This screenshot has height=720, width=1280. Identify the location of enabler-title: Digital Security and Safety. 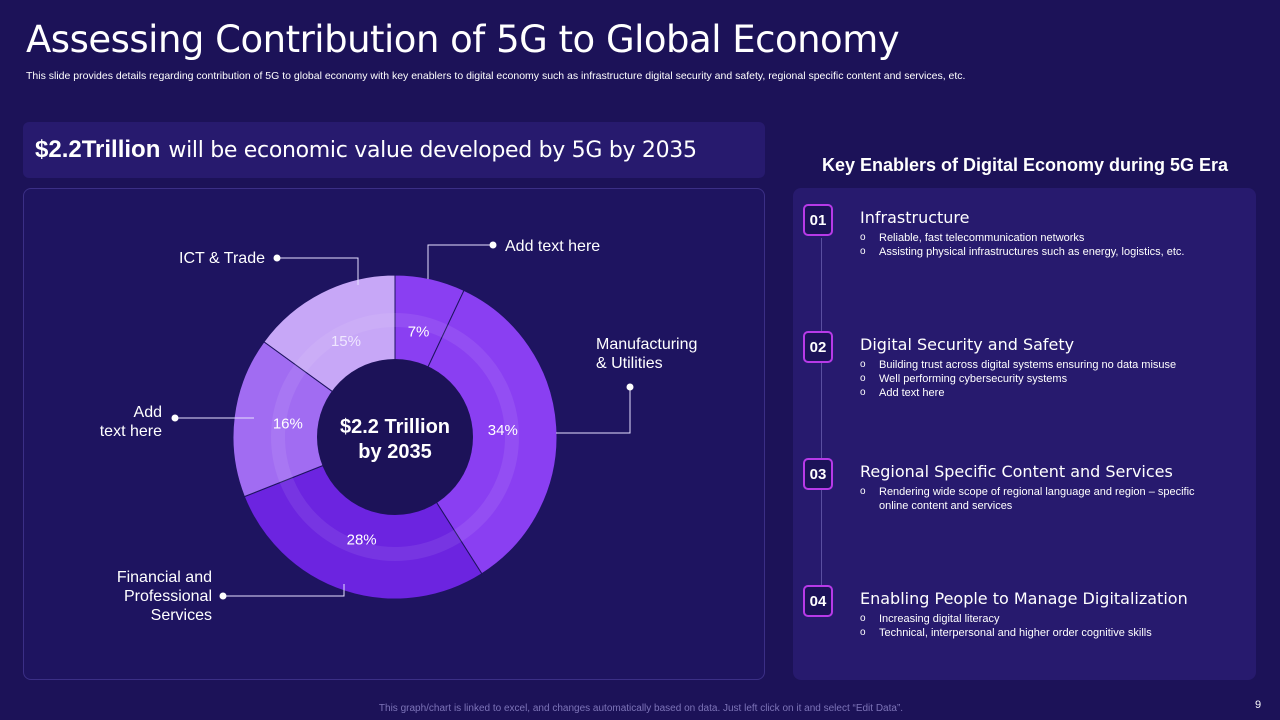
(967, 344).